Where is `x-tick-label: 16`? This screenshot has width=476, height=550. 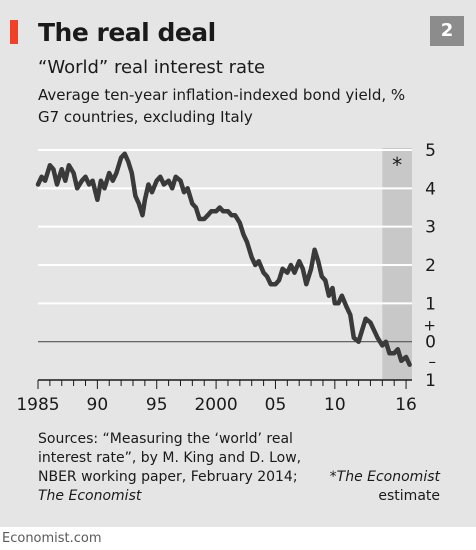 x-tick-label: 16 is located at coordinates (406, 405).